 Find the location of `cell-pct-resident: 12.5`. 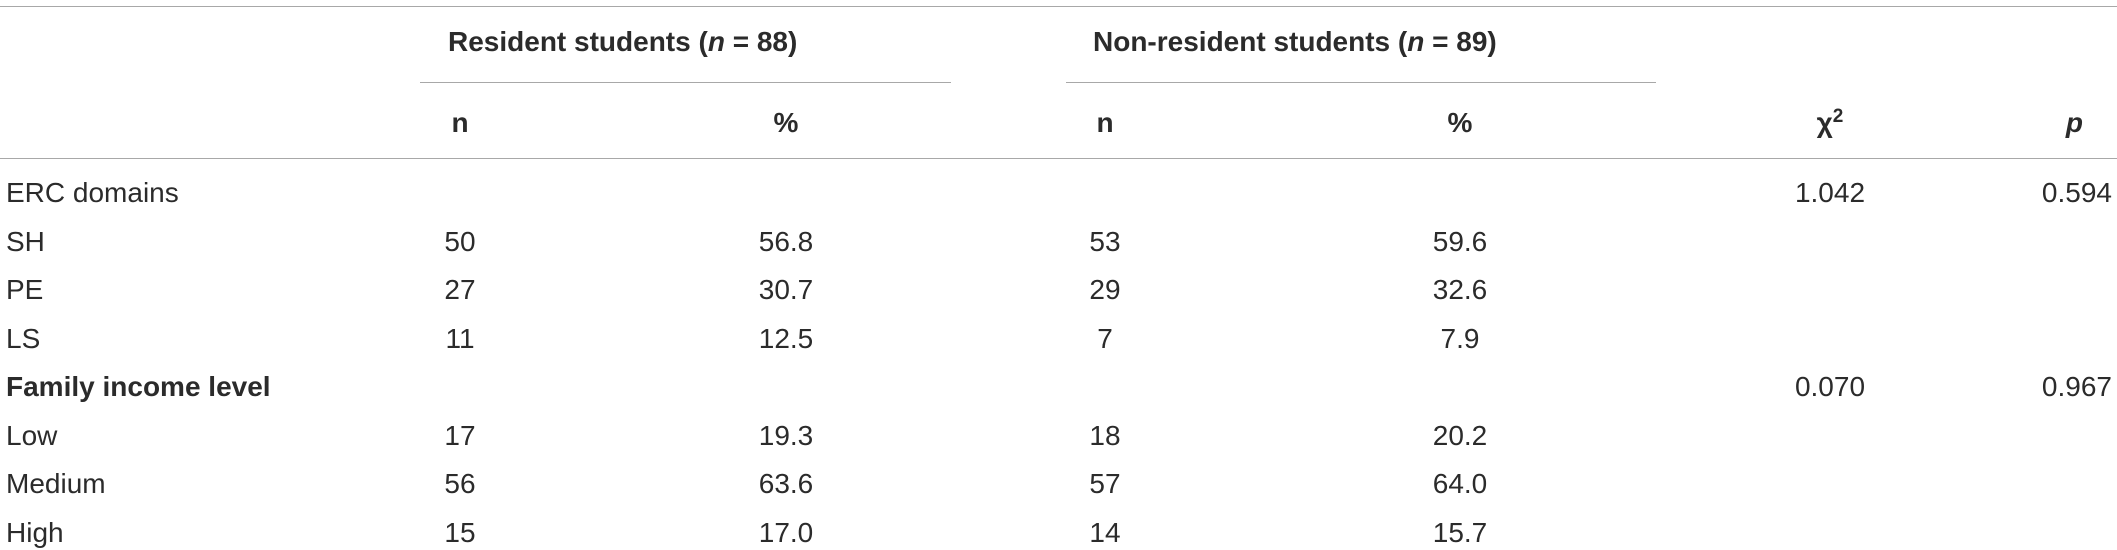

cell-pct-resident: 12.5 is located at coordinates (786, 338).